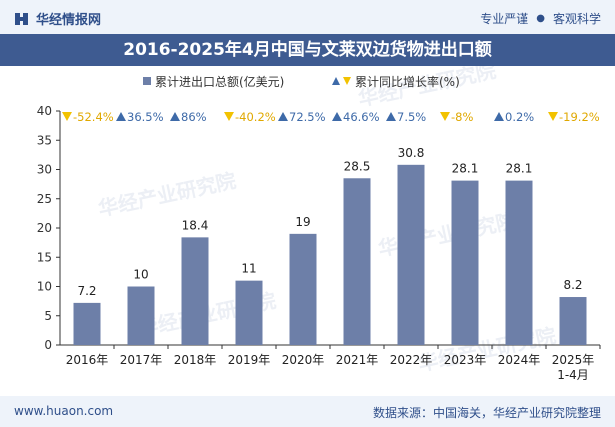 The width and height of the screenshot is (615, 427). What do you see at coordinates (21, 18) in the screenshot?
I see `brand-logo-icon` at bounding box center [21, 18].